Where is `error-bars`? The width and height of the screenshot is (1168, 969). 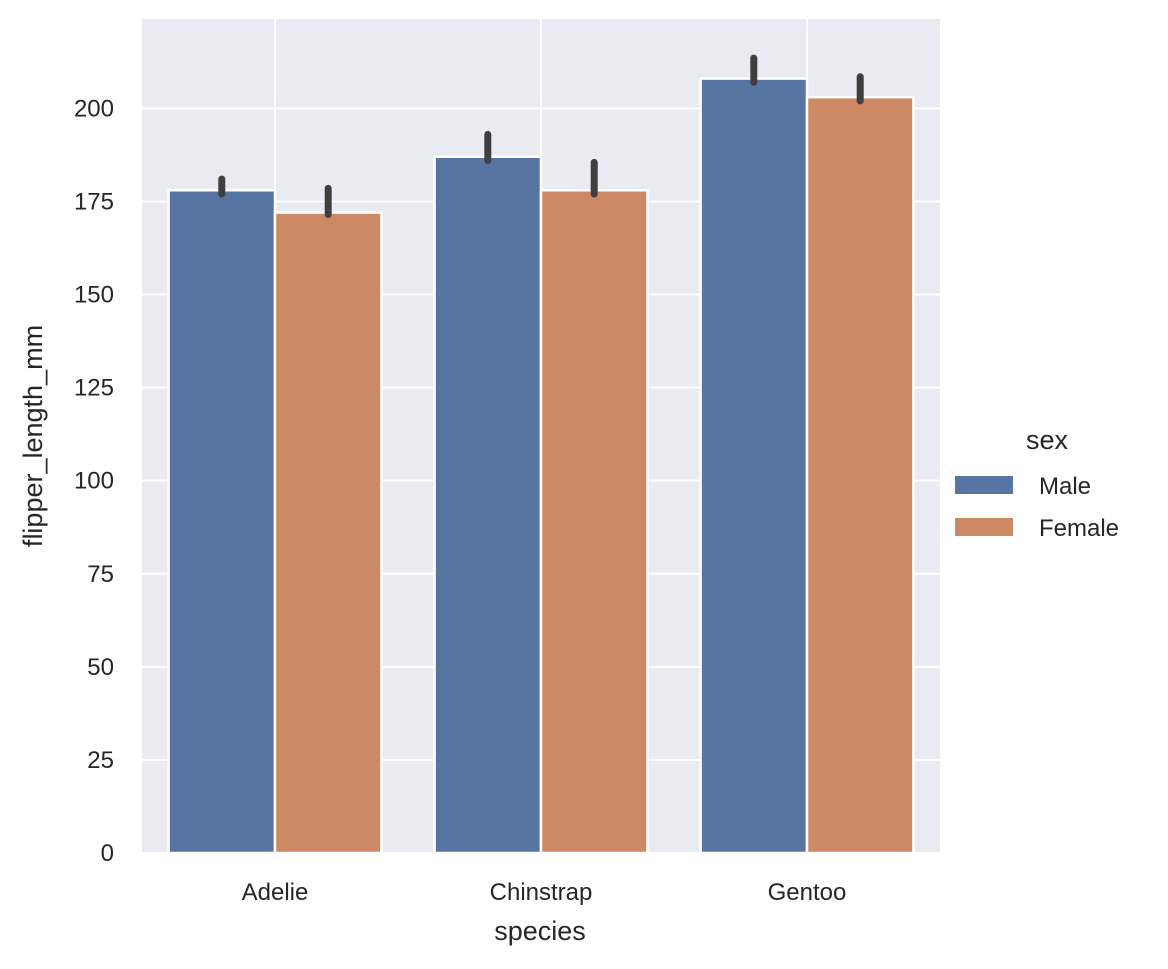
error-bars is located at coordinates (541, 136).